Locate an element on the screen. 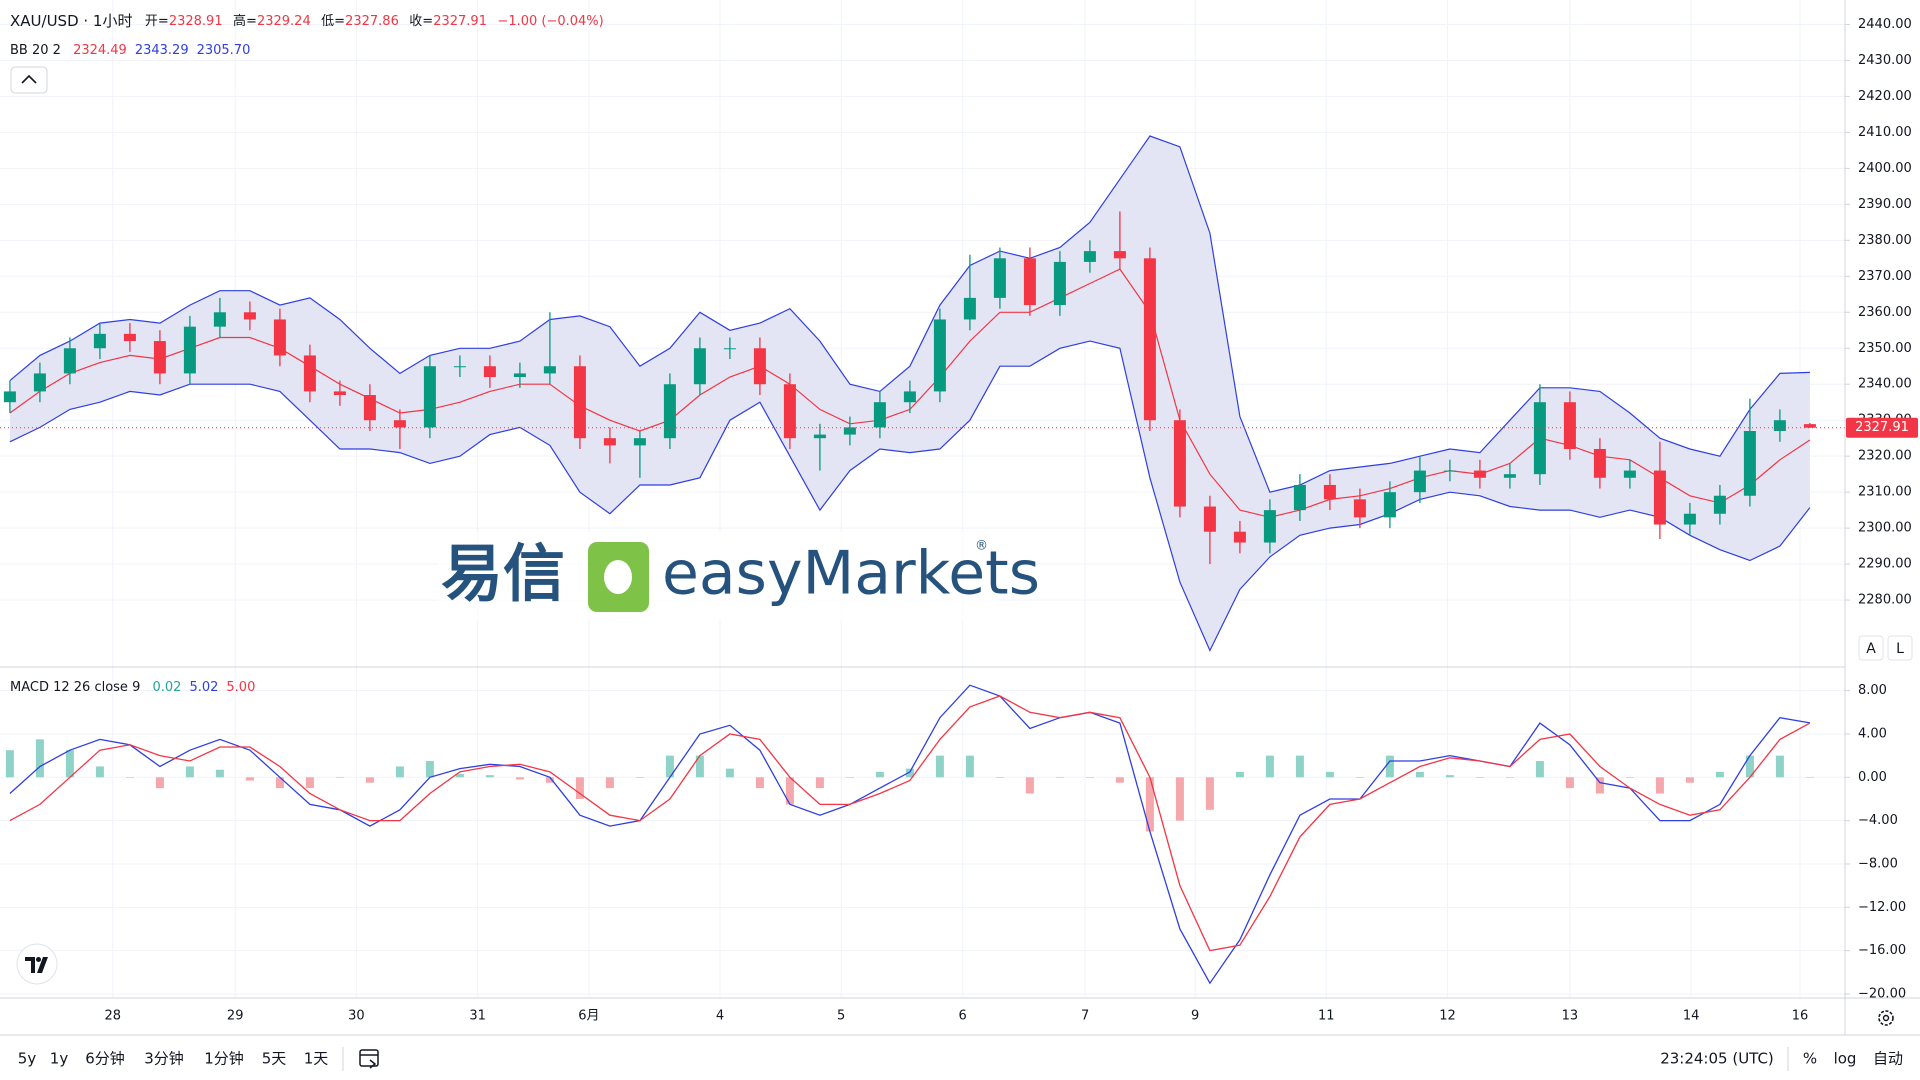 This screenshot has width=1920, height=1080. gear-hub is located at coordinates (1886, 1018).